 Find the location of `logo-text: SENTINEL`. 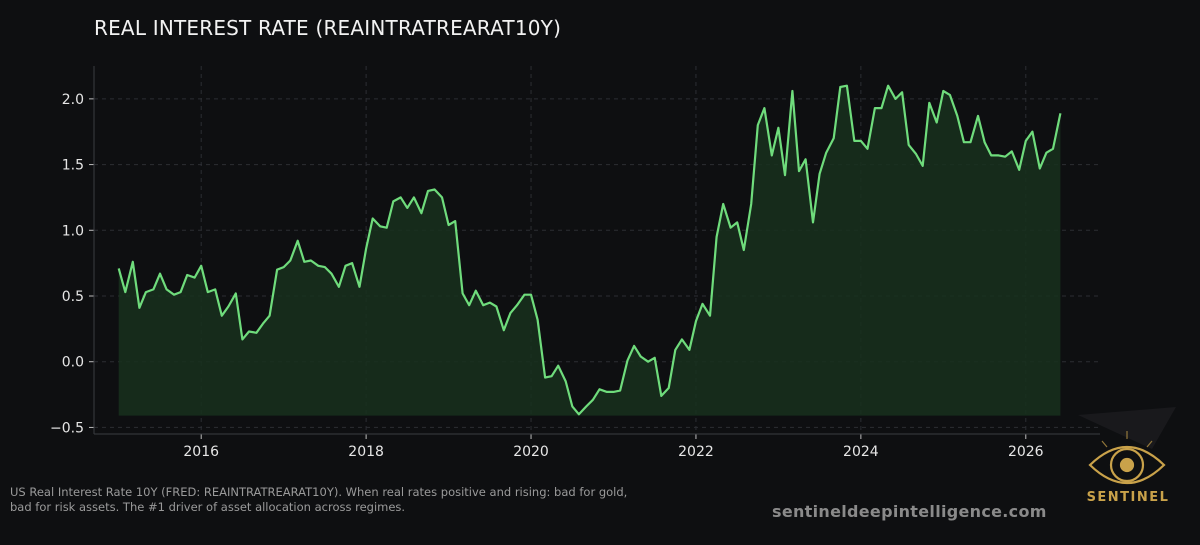

logo-text: SENTINEL is located at coordinates (1128, 497).